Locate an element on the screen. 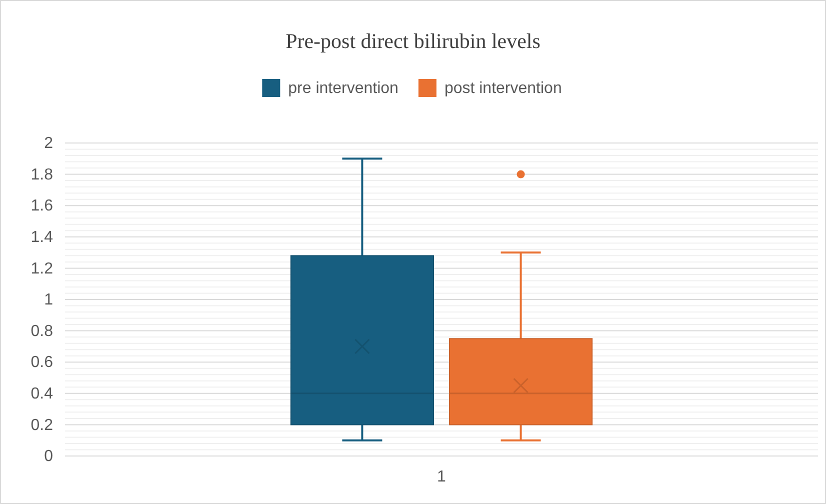 Image resolution: width=826 pixels, height=504 pixels. y-tick-label: 0.2 is located at coordinates (42, 425).